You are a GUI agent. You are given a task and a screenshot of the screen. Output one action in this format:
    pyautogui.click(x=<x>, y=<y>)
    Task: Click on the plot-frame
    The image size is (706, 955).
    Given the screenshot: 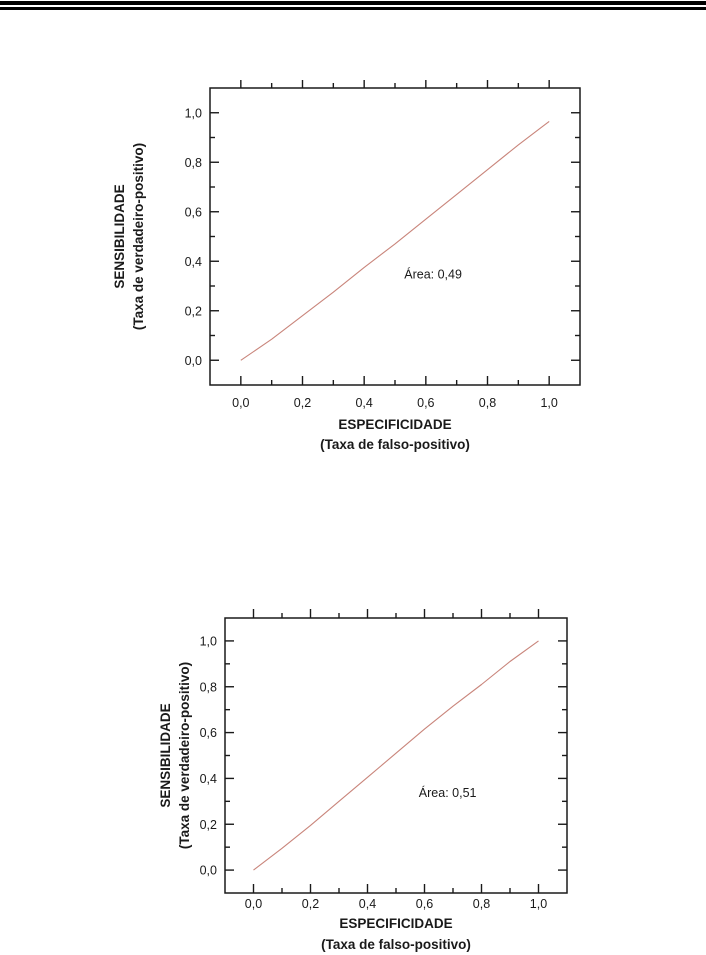 What is the action you would take?
    pyautogui.click(x=396, y=755)
    